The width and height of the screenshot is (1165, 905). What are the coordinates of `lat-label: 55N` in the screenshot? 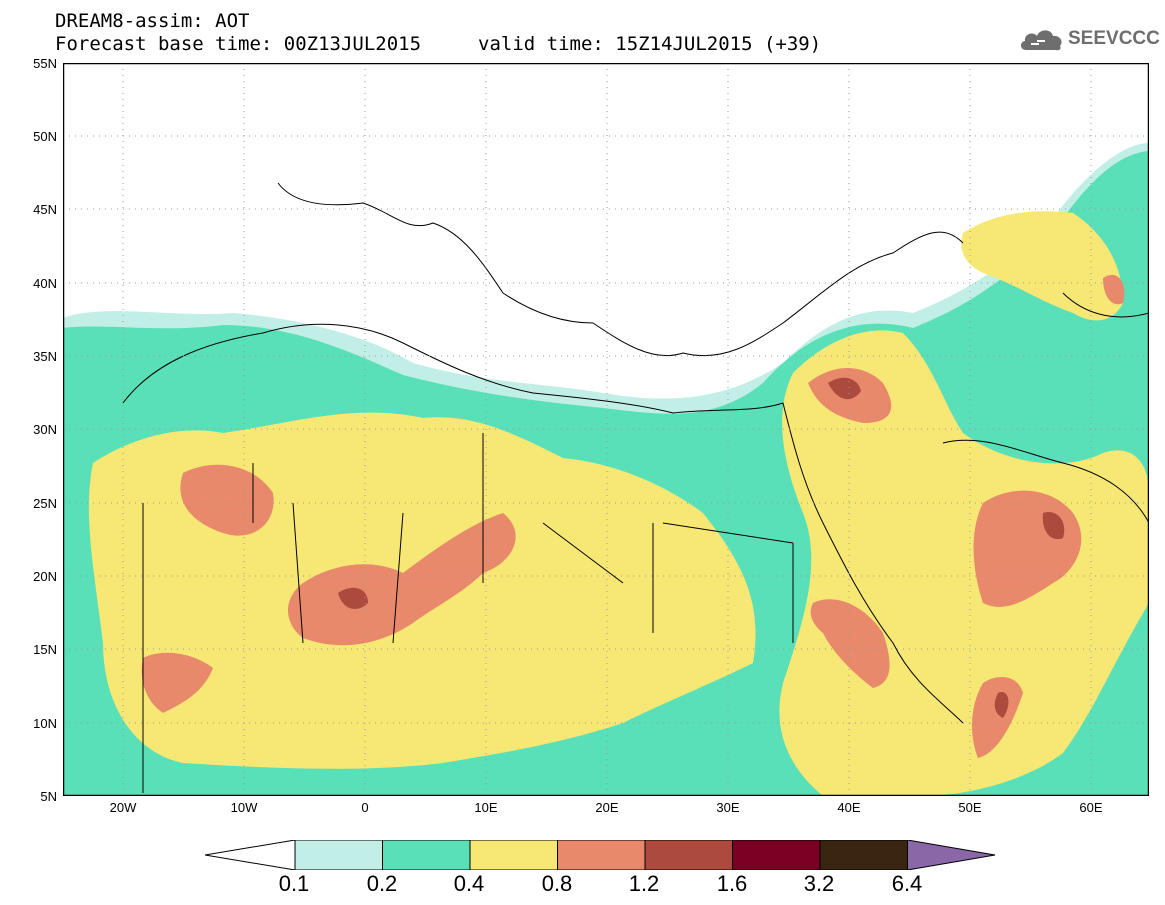 It's located at (45, 63).